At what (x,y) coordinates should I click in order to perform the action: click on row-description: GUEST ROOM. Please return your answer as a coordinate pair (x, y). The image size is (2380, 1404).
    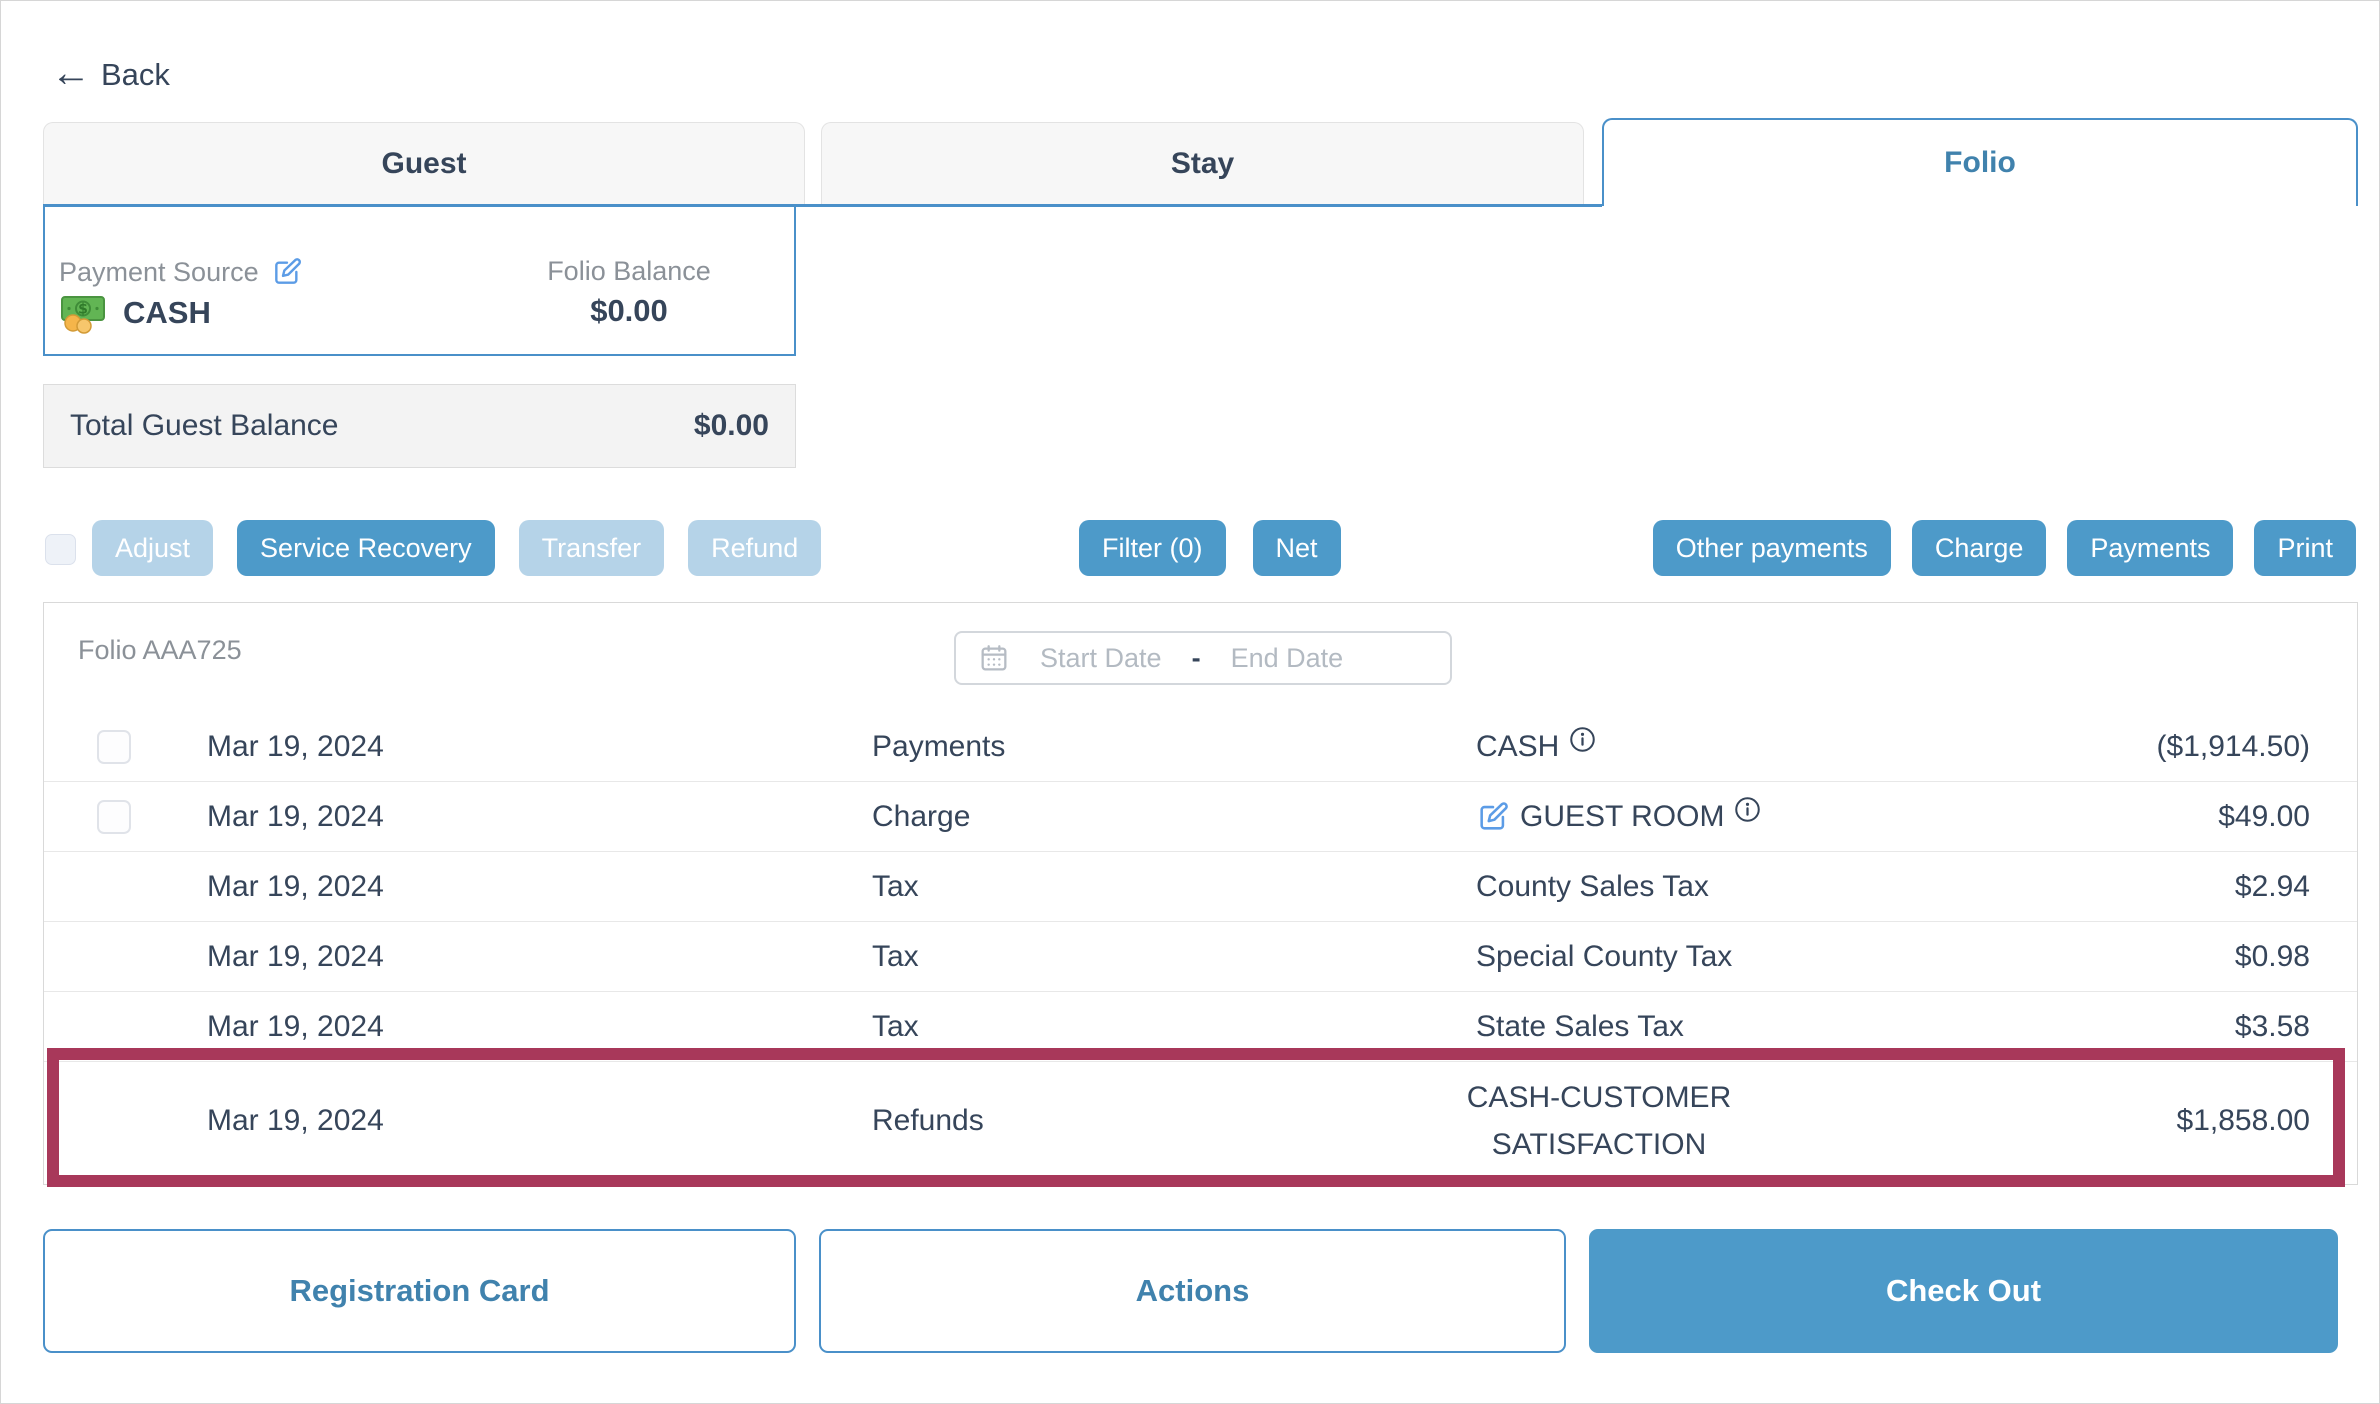
    Looking at the image, I should click on (1622, 816).